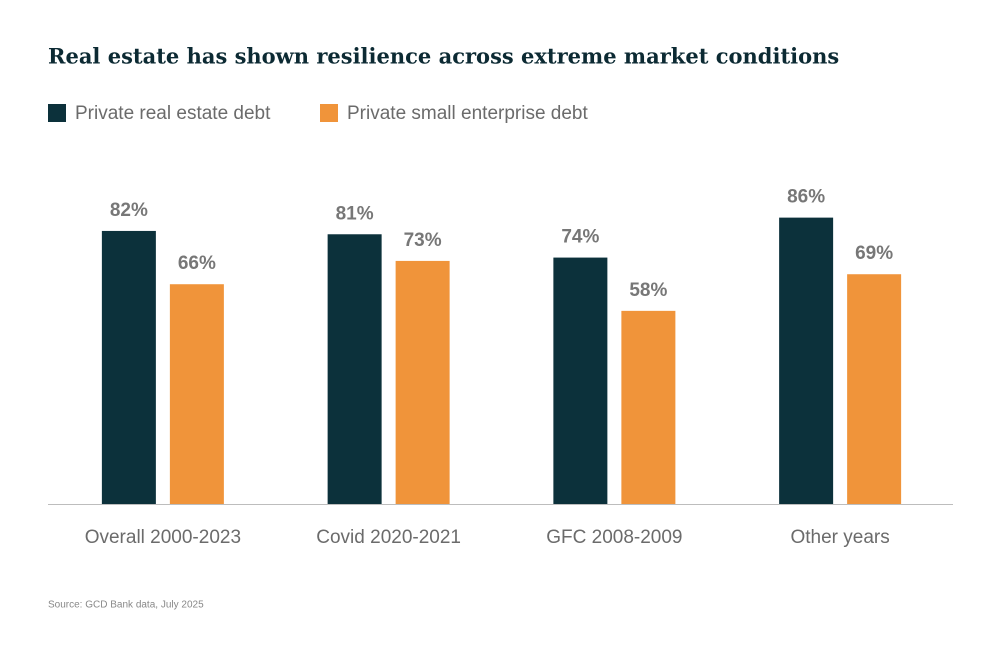  What do you see at coordinates (806, 197) in the screenshot?
I see `value-label: 86%` at bounding box center [806, 197].